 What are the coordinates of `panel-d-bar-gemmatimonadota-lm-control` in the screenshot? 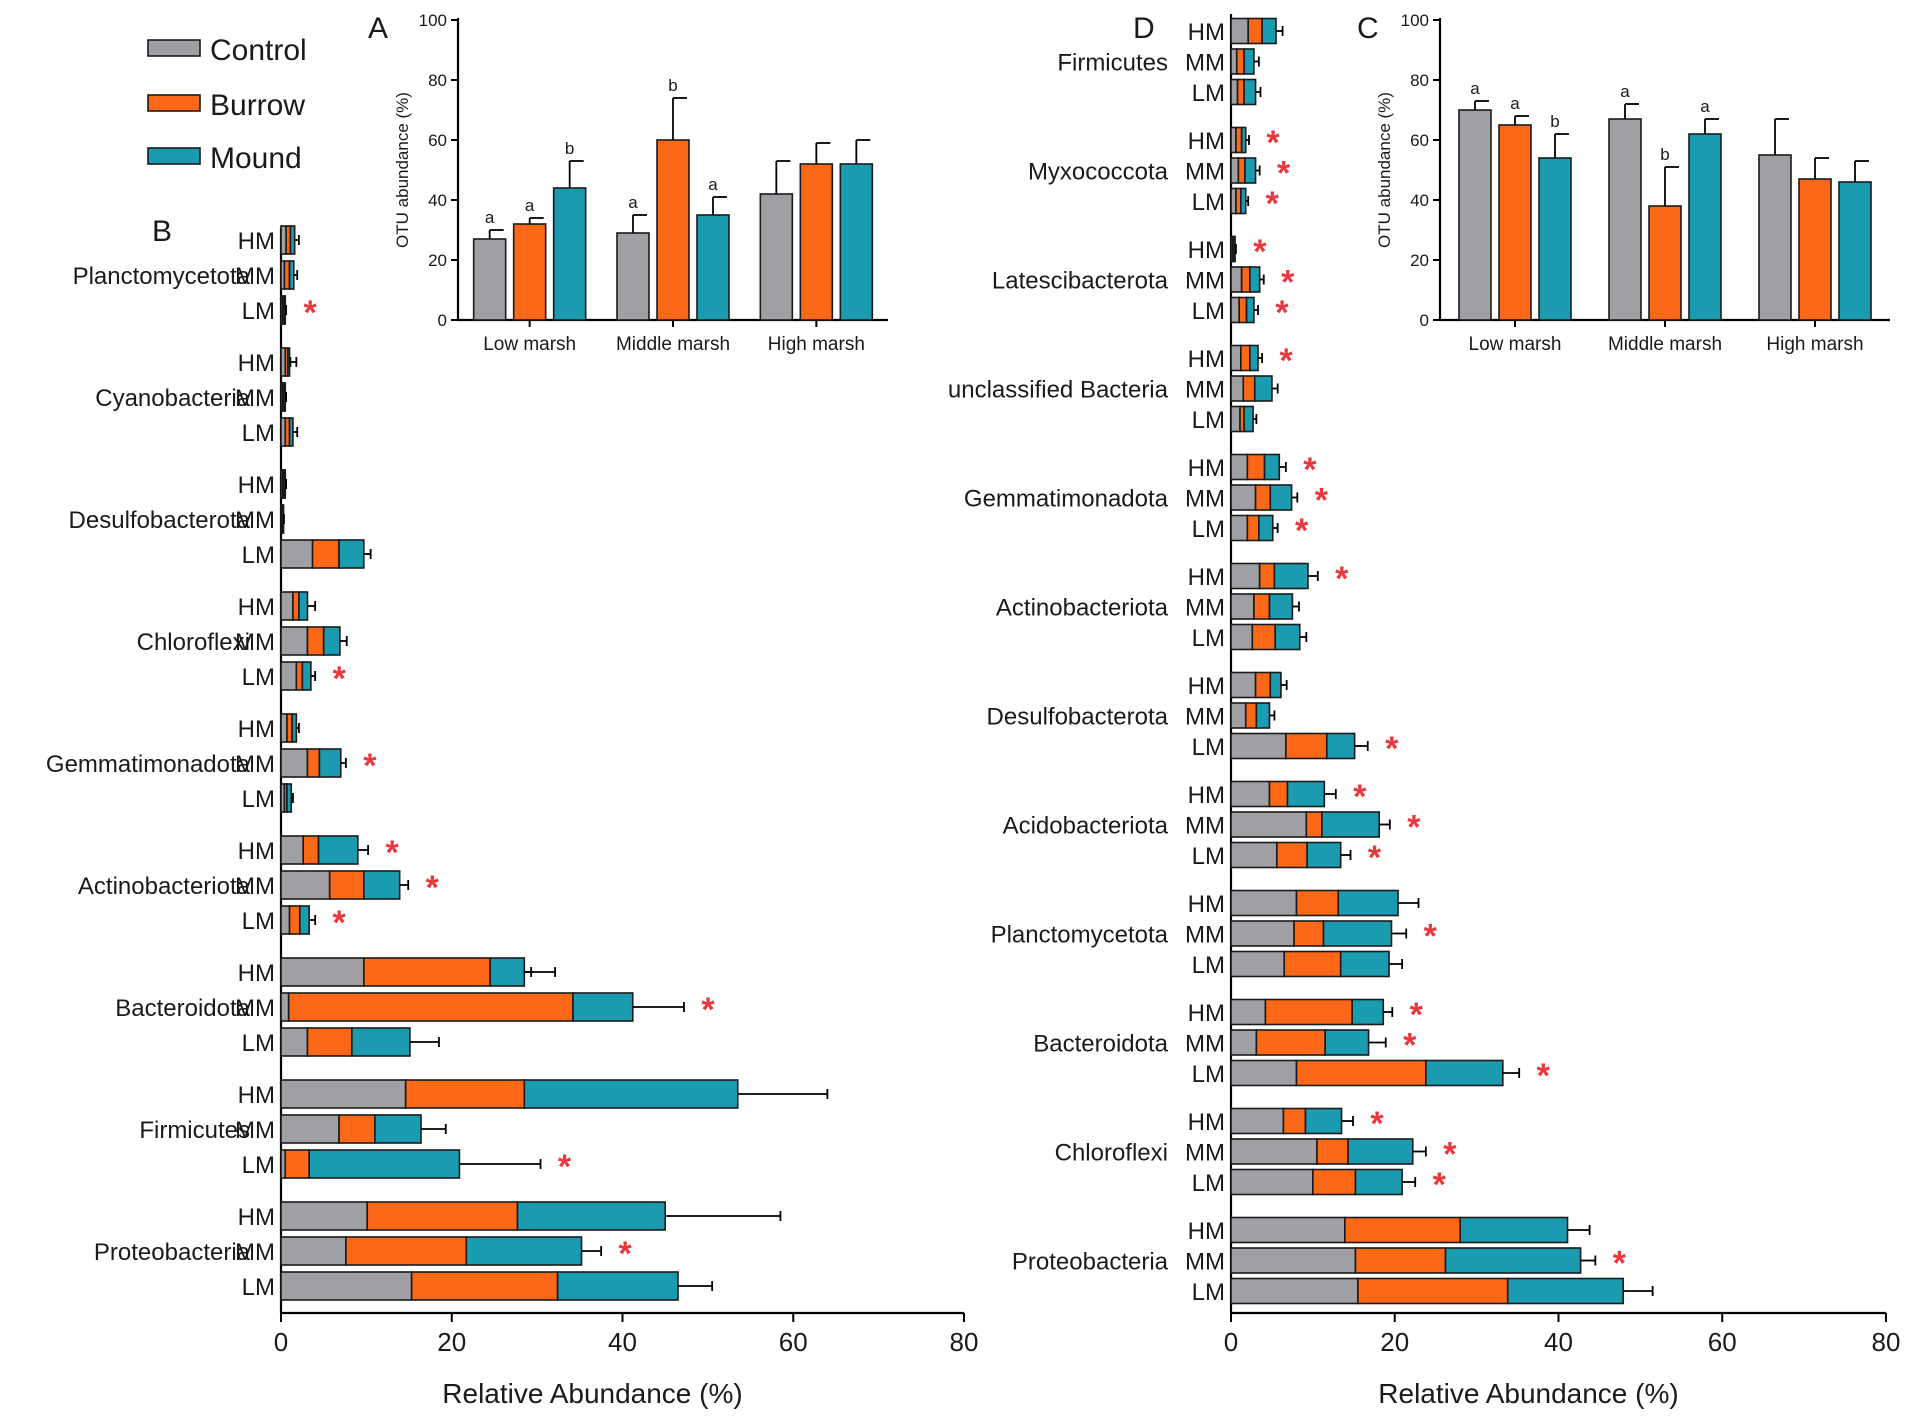 It's located at (1239, 528).